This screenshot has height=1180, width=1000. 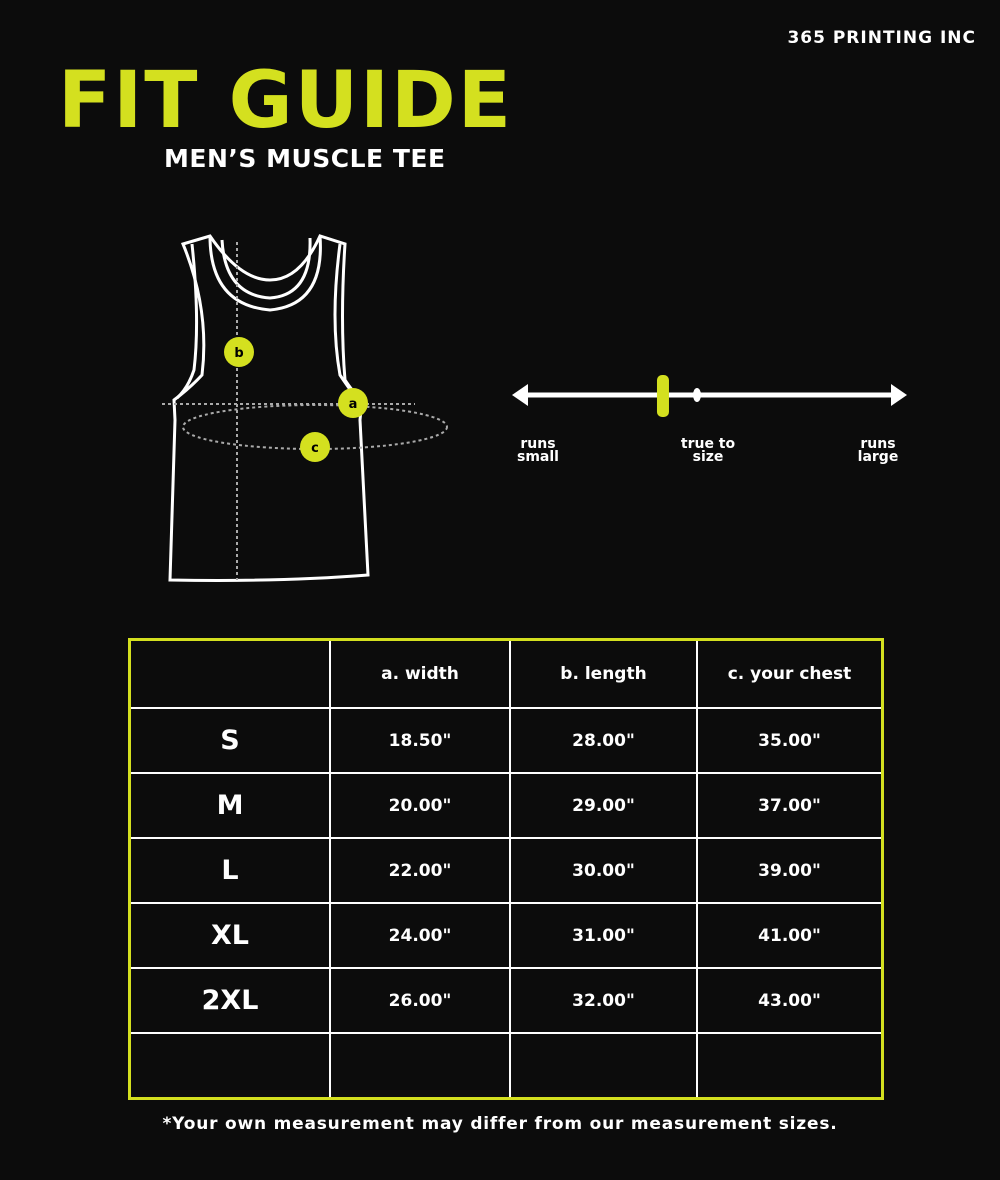 I want to click on label-runs-small: runs small, so click(x=538, y=450).